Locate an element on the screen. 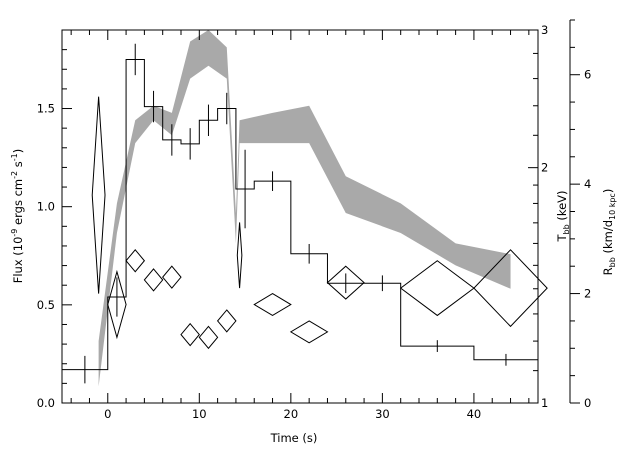  y-left-tick-label: 0.5 is located at coordinates (46, 305).